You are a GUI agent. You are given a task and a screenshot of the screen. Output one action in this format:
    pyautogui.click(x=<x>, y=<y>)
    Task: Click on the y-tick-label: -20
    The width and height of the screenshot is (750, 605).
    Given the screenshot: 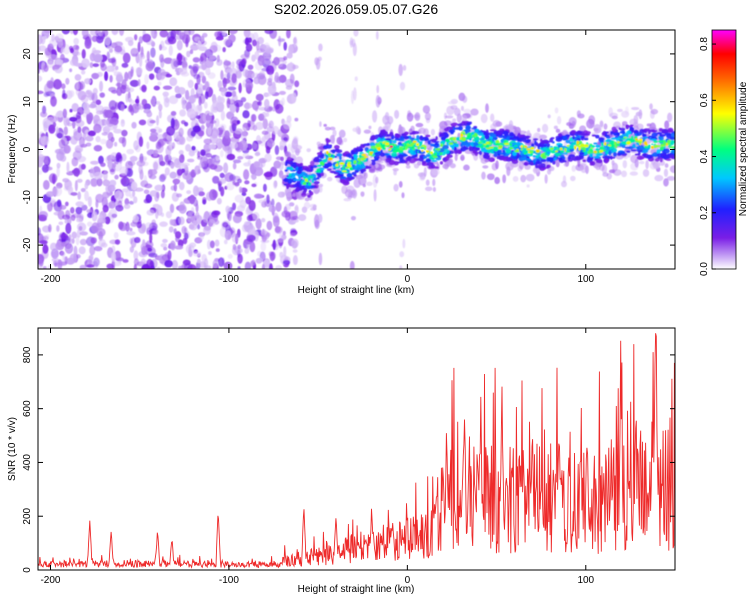 What is the action you would take?
    pyautogui.click(x=27, y=244)
    